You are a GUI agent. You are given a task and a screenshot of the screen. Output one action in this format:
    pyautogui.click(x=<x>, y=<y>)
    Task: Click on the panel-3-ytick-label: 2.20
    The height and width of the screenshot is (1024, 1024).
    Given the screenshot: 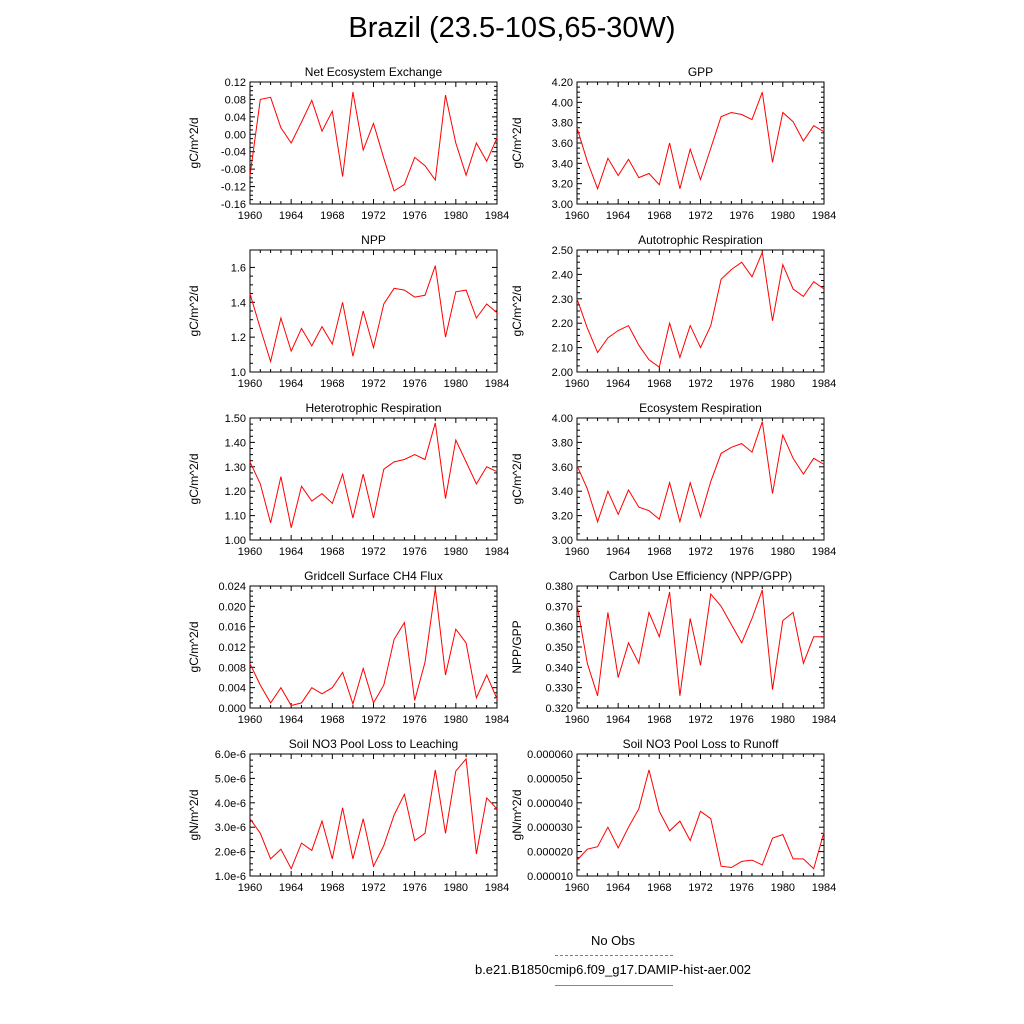 What is the action you would take?
    pyautogui.click(x=562, y=324)
    